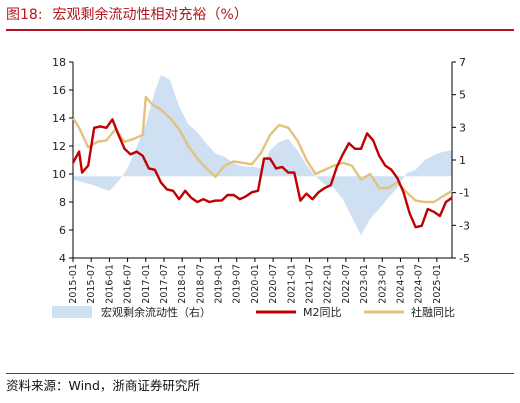 This screenshot has height=403, width=520. Describe the element at coordinates (62, 202) in the screenshot. I see `y-left-tick-label: 8` at that location.